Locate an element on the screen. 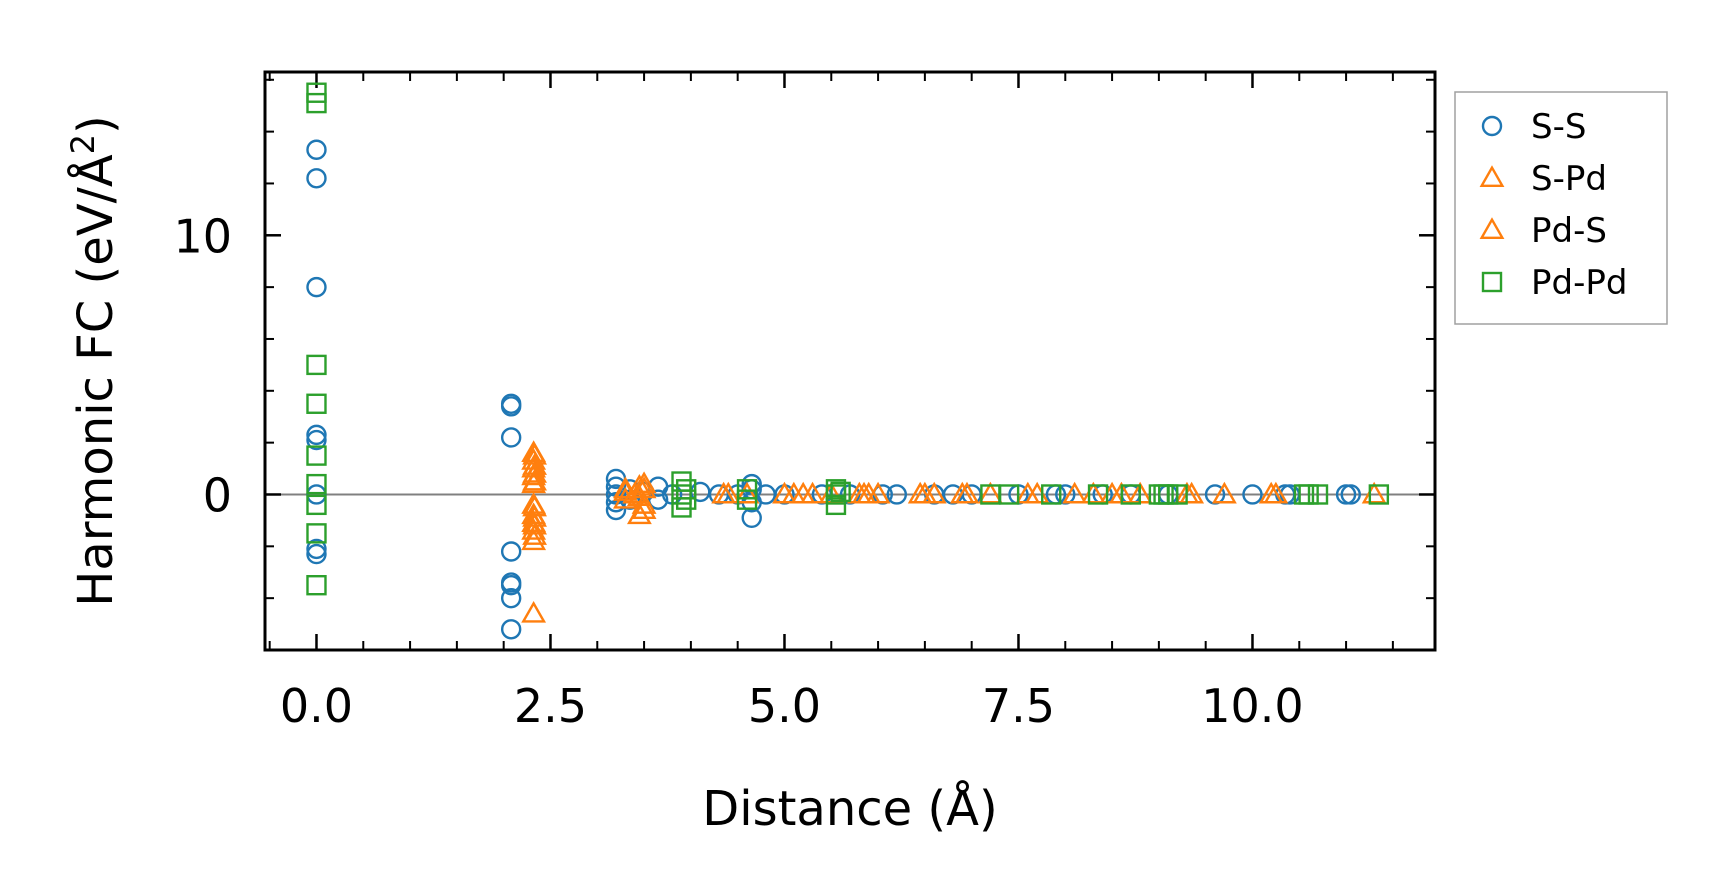 The image size is (1715, 893). legend: S-S S-Pd Pd-S Pd-Pd is located at coordinates (1561, 208).